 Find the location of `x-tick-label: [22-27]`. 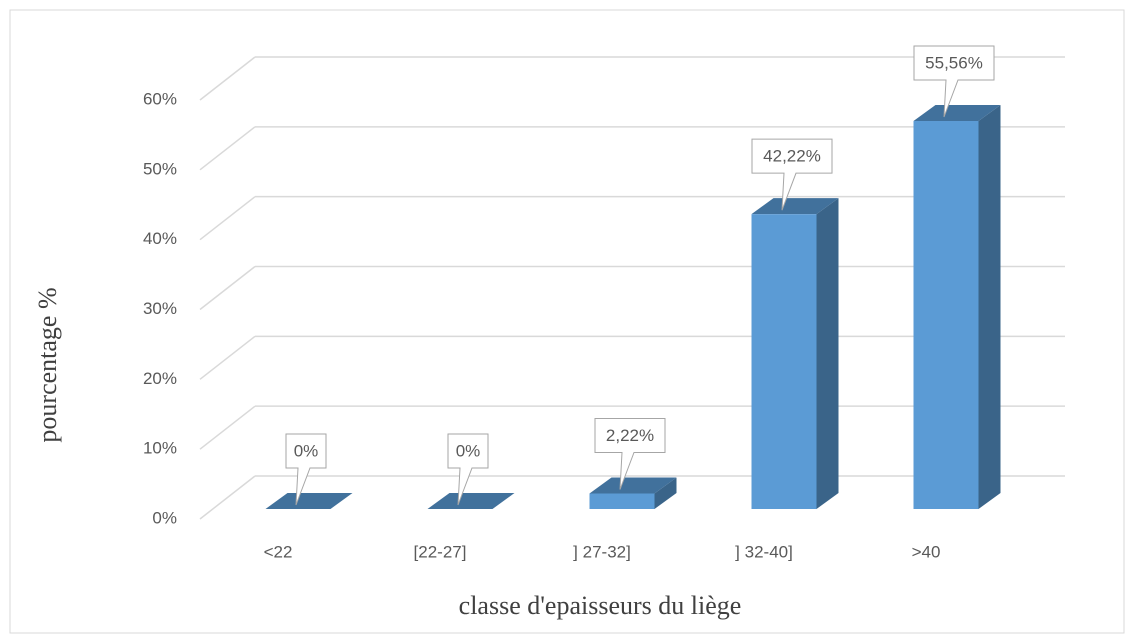

x-tick-label: [22-27] is located at coordinates (440, 551).